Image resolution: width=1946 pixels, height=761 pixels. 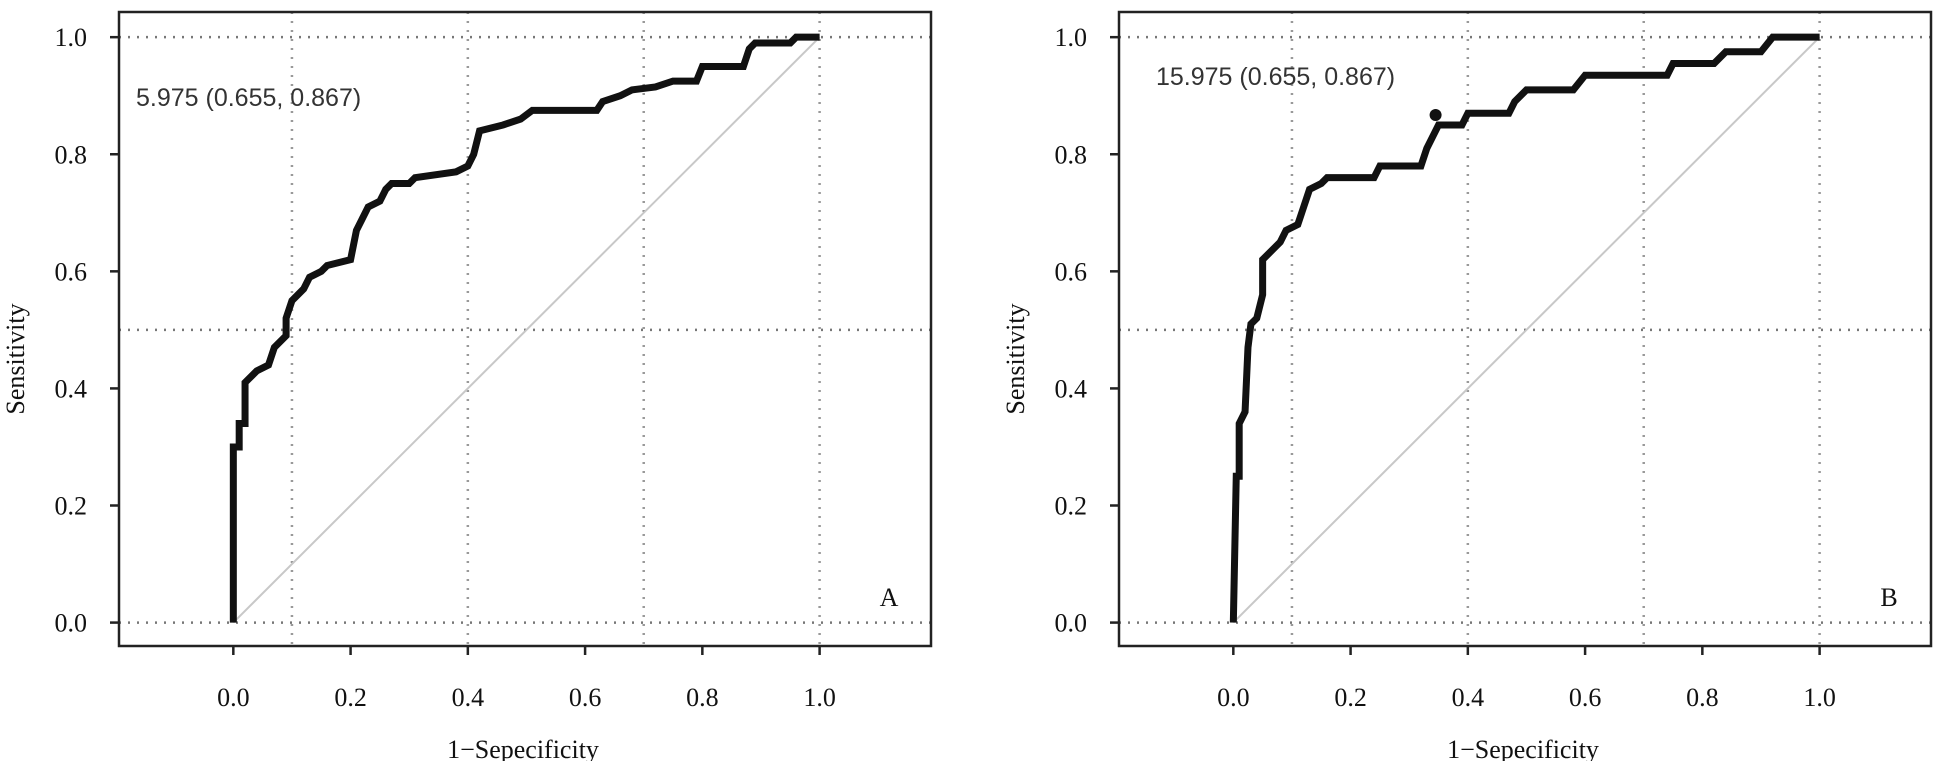 I want to click on cutoff-point, so click(x=1435, y=115).